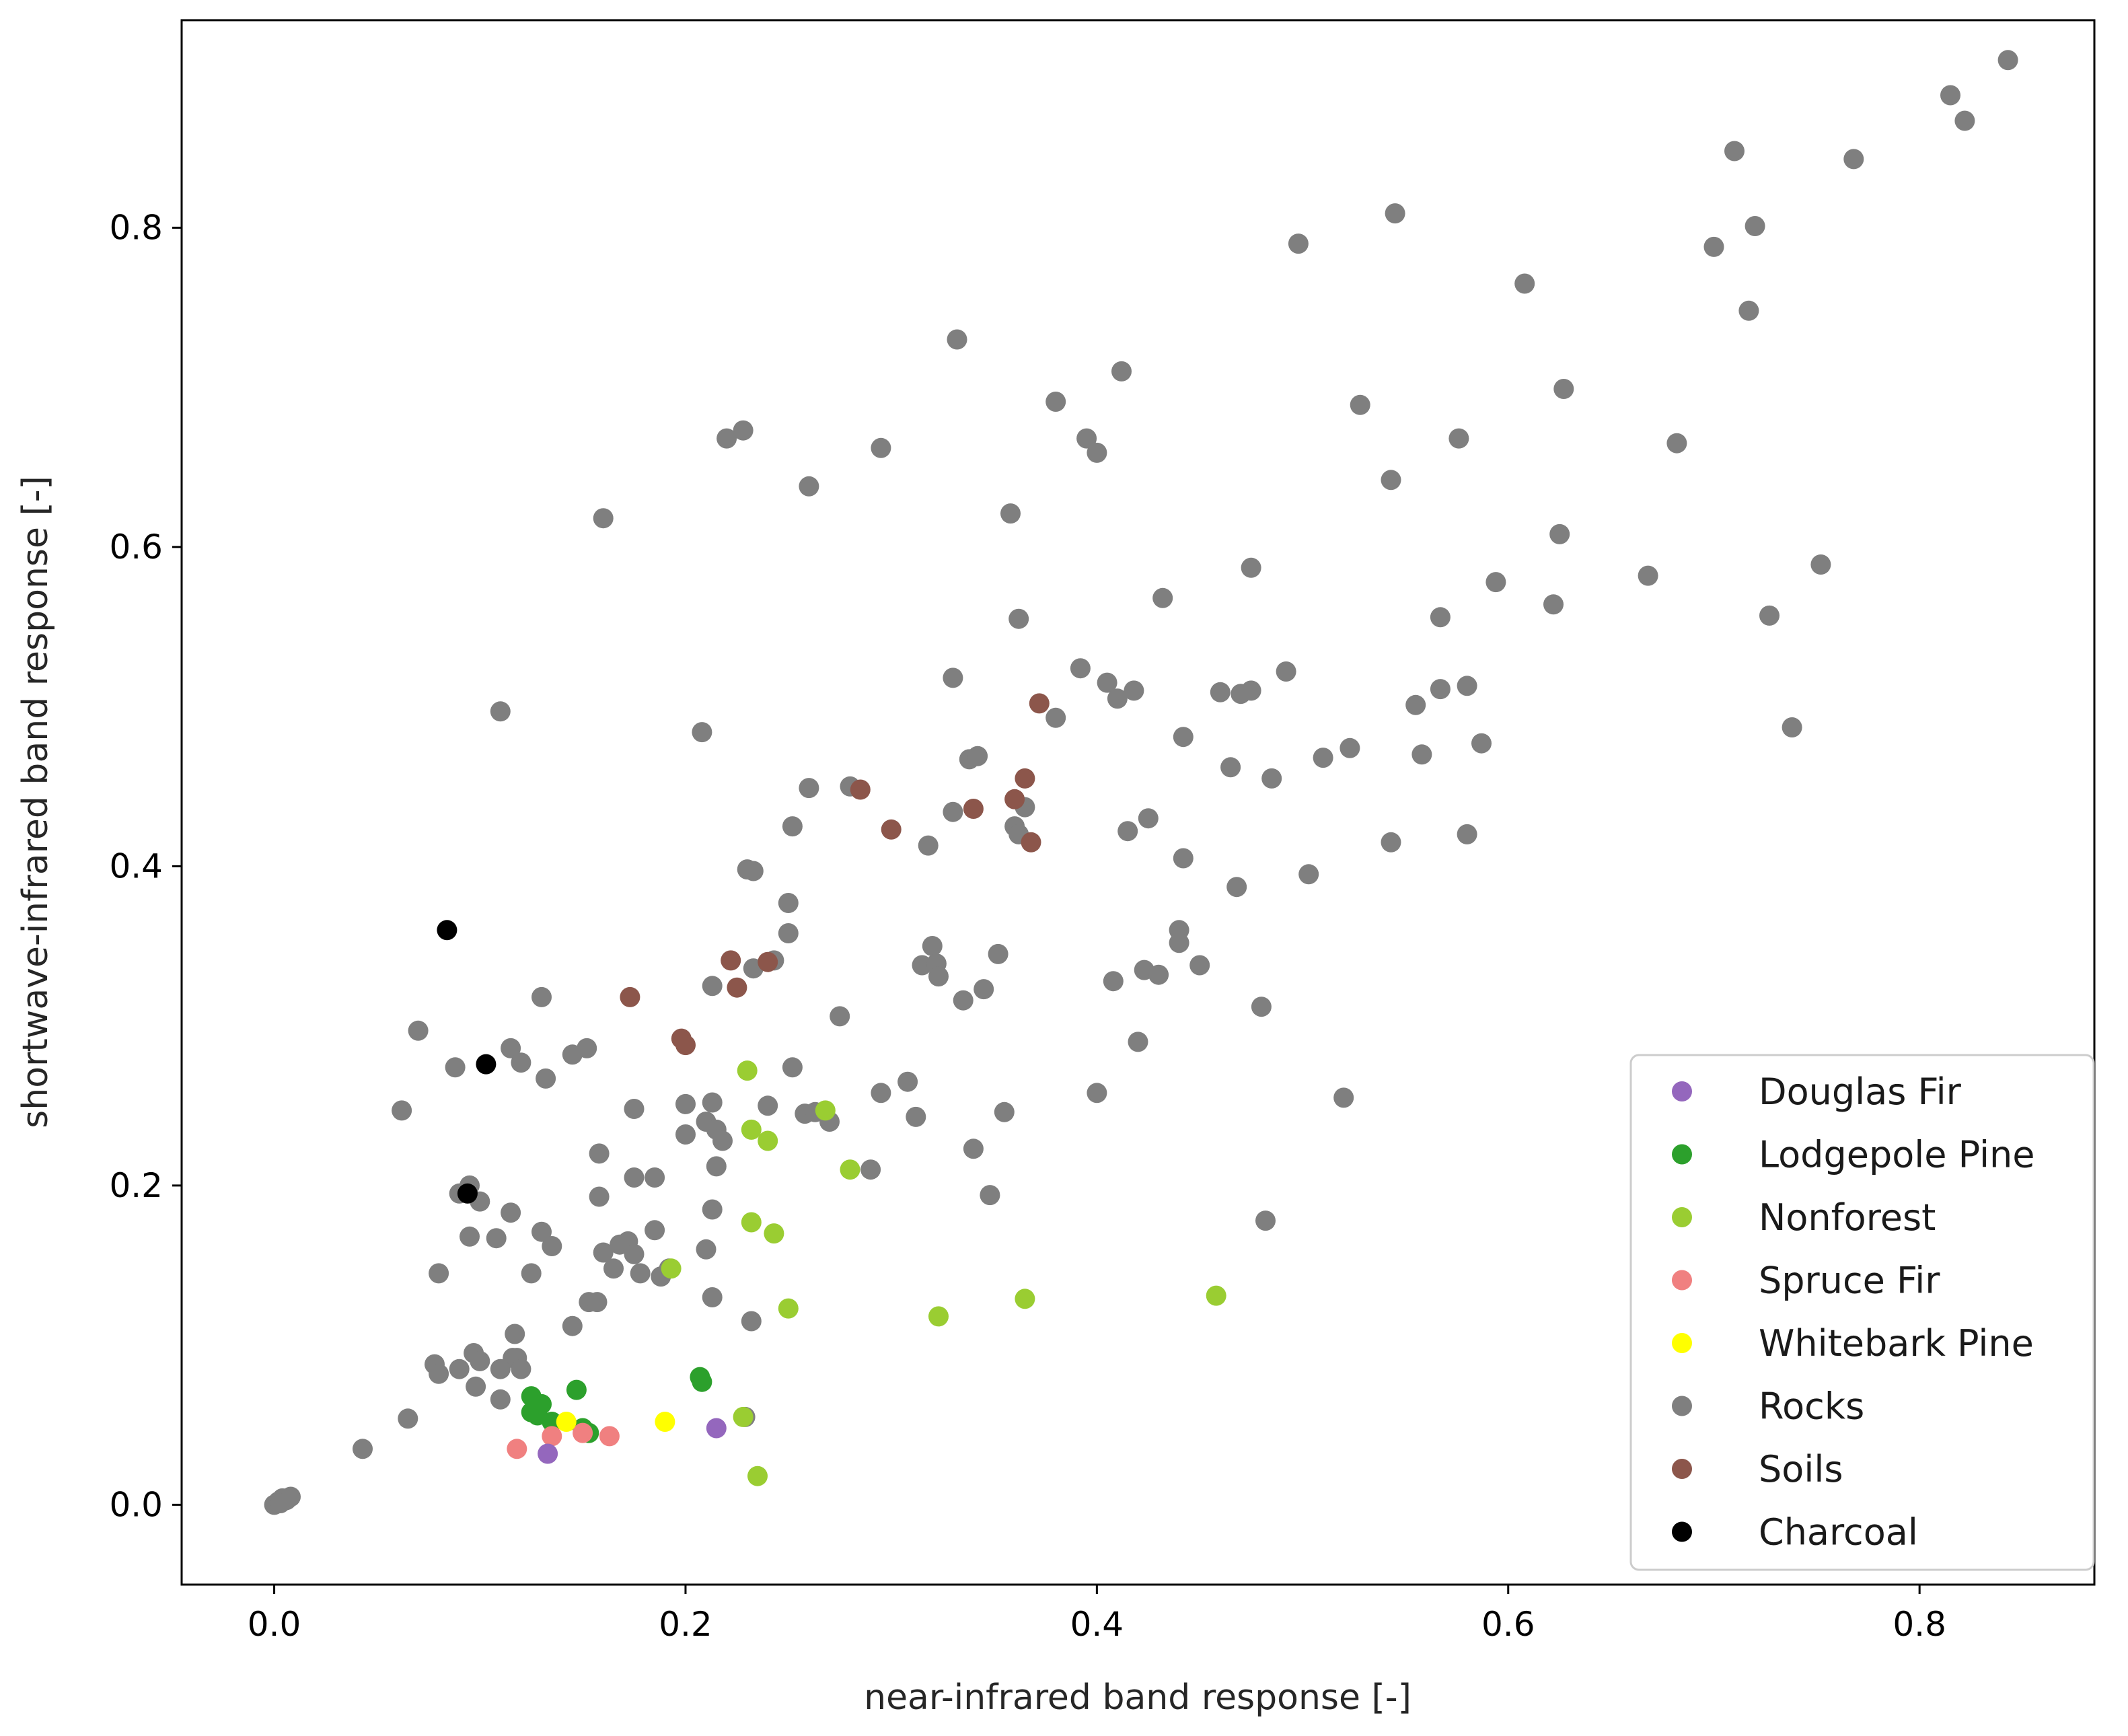 The width and height of the screenshot is (2128, 1736). What do you see at coordinates (1682, 1280) in the screenshot?
I see `legend-marker-spruce-fir` at bounding box center [1682, 1280].